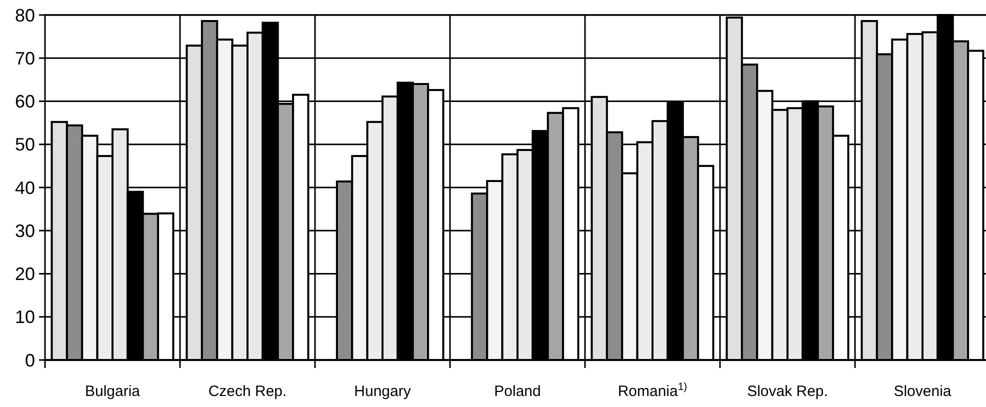 The width and height of the screenshot is (986, 407). I want to click on x-tick-label: Bulgaria, so click(112, 391).